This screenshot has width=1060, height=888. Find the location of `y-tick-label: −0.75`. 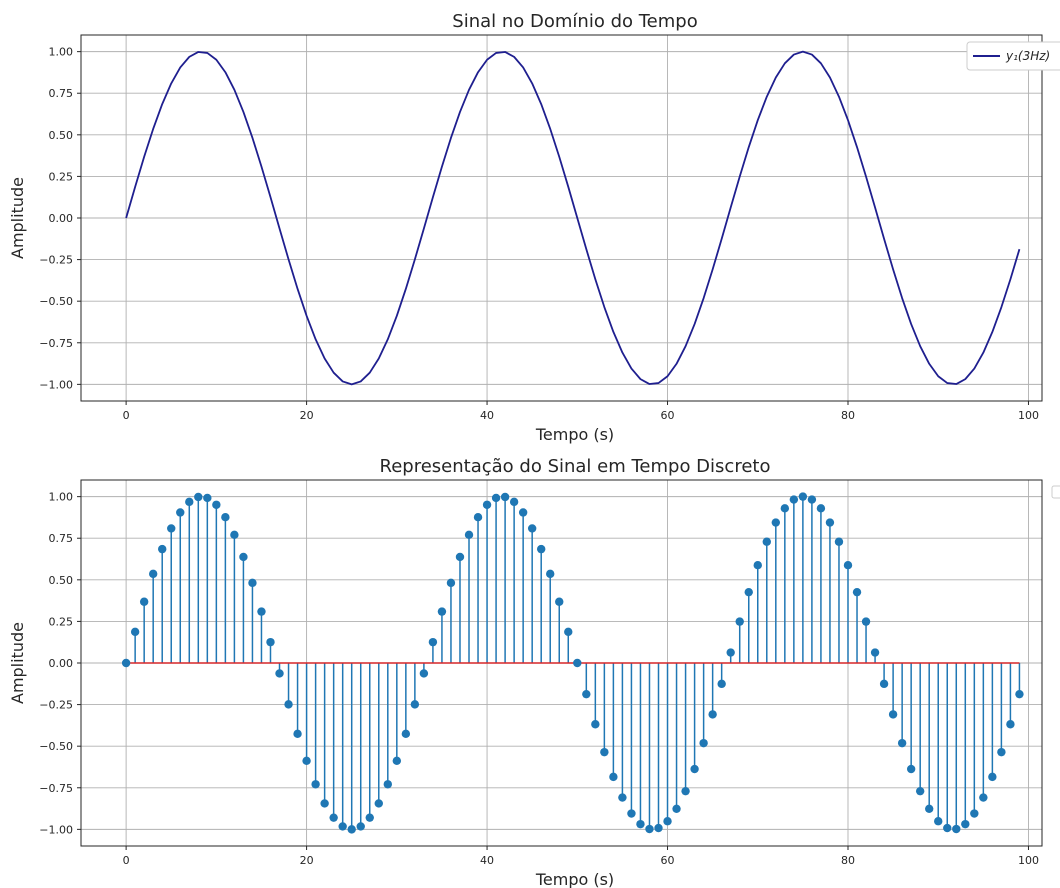

y-tick-label: −0.75 is located at coordinates (56, 788).